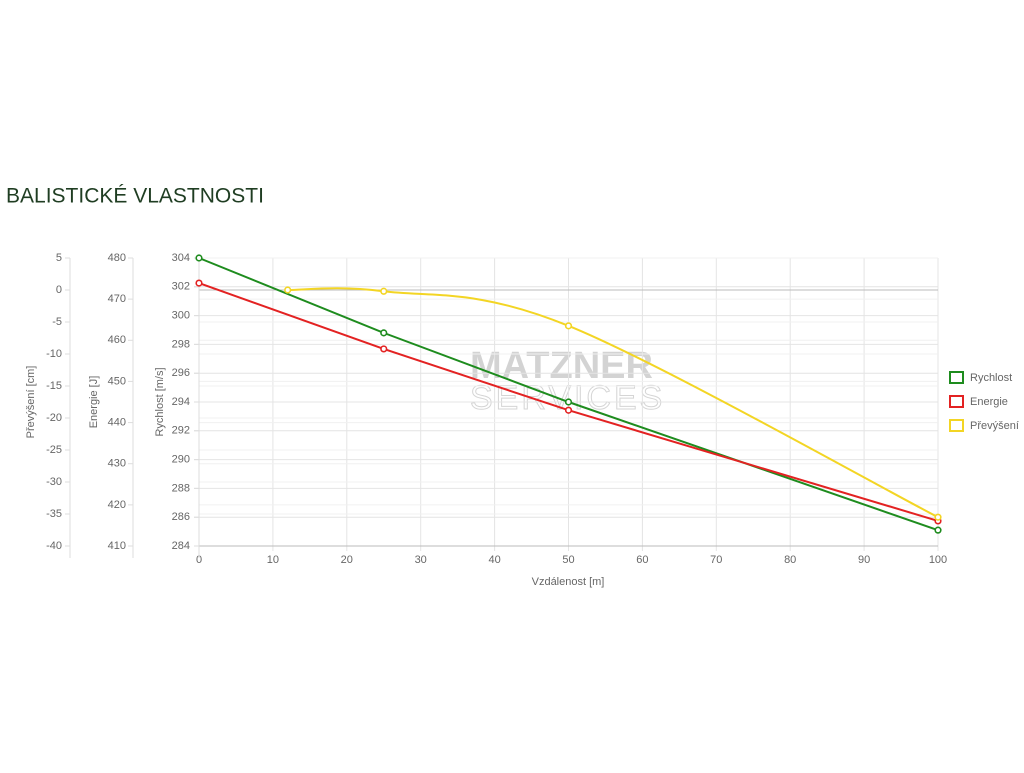 The width and height of the screenshot is (1024, 773). I want to click on y-tick-label: -25, so click(54, 450).